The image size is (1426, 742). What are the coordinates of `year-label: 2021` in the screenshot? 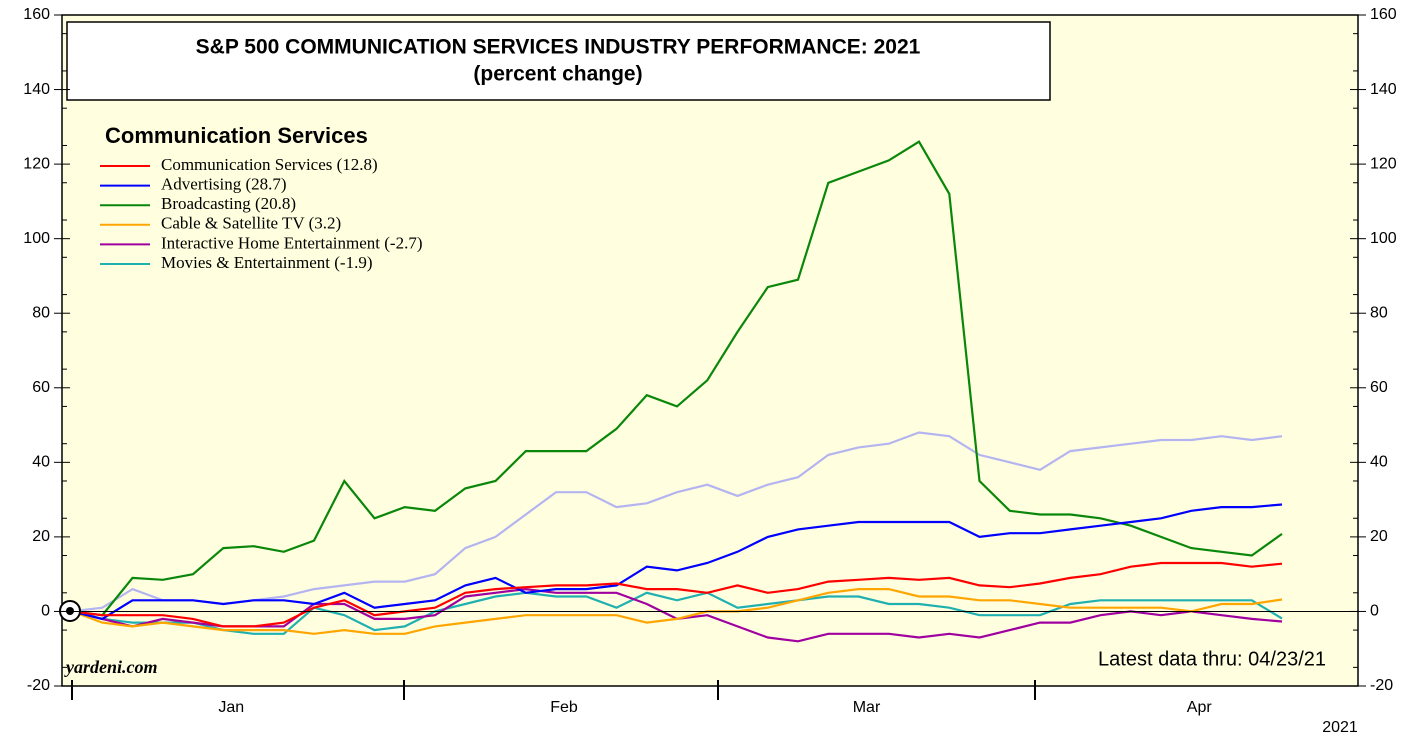 It's located at (1340, 727).